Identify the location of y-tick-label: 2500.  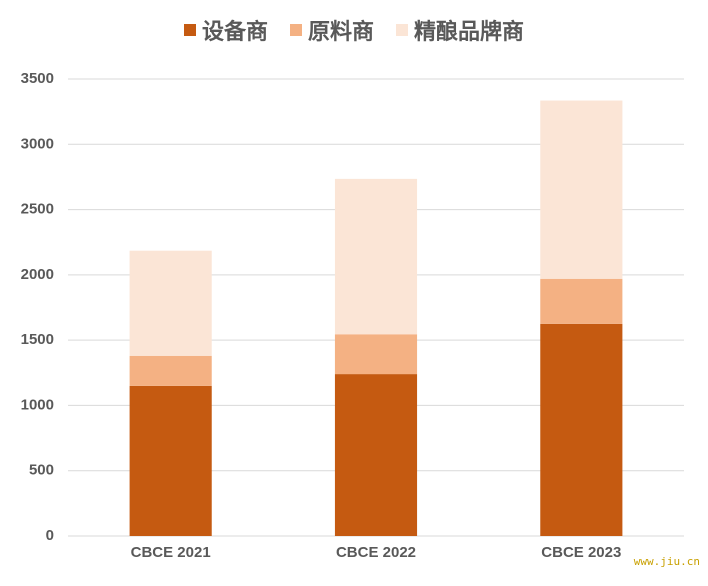
(37, 209).